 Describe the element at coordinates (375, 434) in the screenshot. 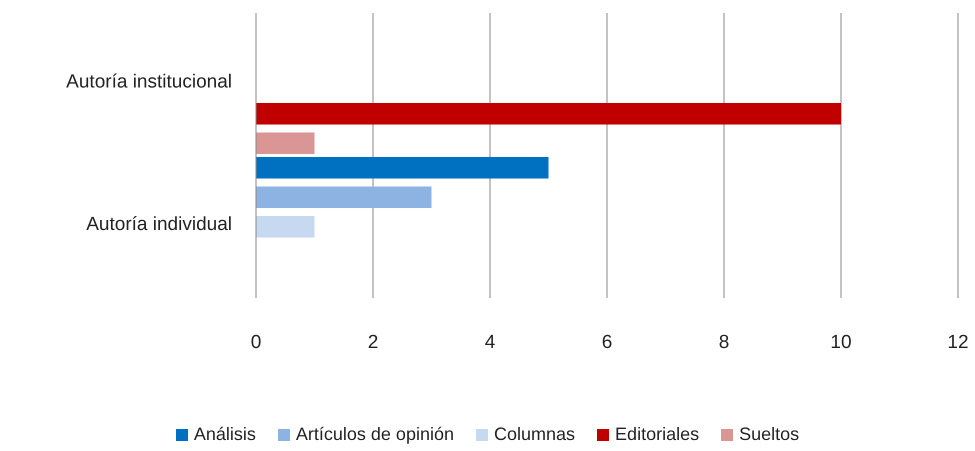

I see `legend-label: Artículos de opinión` at that location.